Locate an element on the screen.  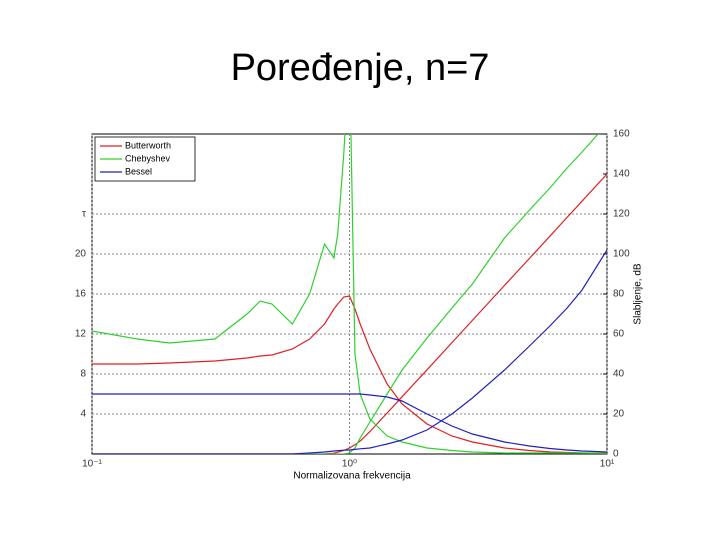
y-tick-label: 20 is located at coordinates (81, 254).